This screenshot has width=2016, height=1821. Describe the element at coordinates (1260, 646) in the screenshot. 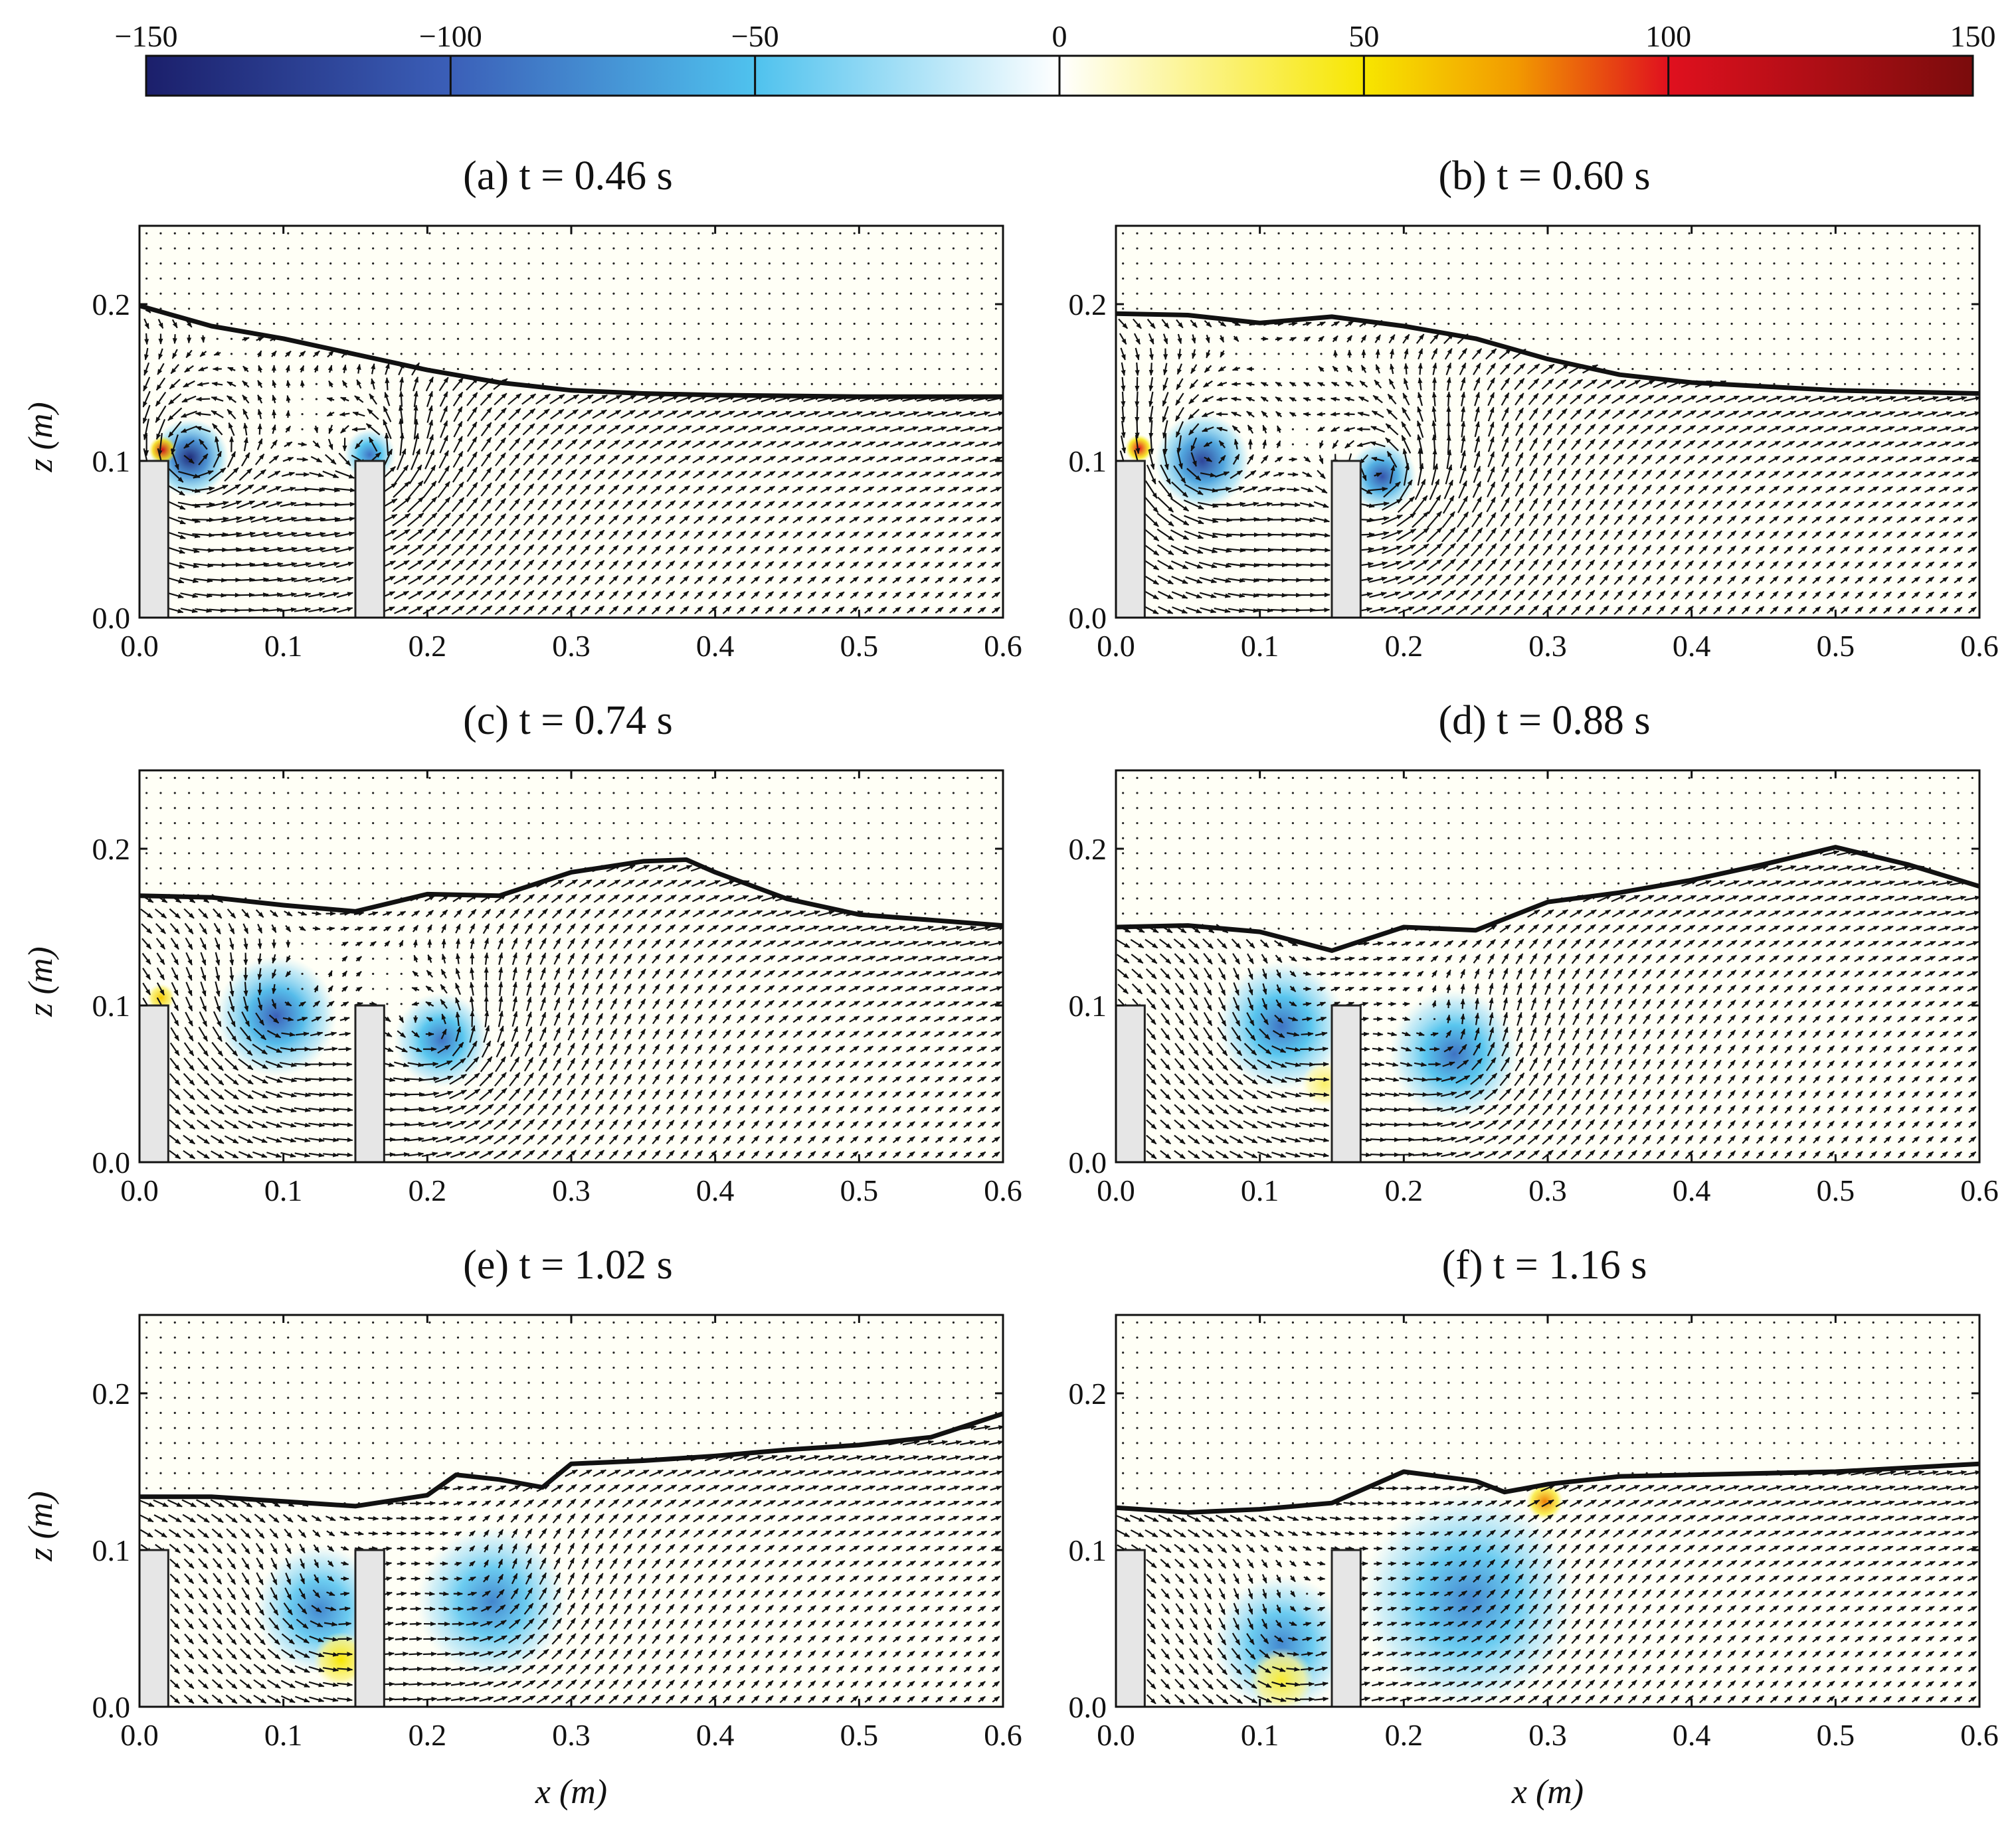

I see `x-tick-label: 0.1` at that location.